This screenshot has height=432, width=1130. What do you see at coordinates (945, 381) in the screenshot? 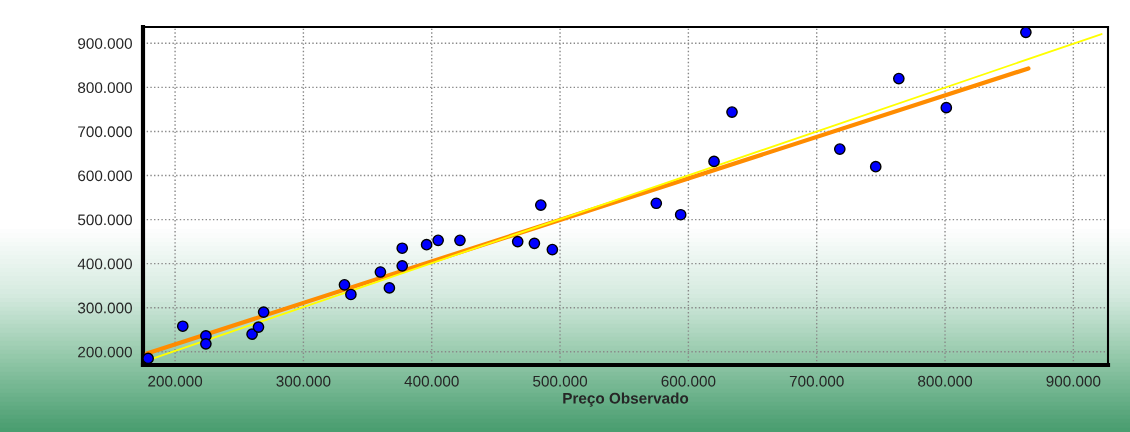
I see `x-tick-label: 800.000` at bounding box center [945, 381].